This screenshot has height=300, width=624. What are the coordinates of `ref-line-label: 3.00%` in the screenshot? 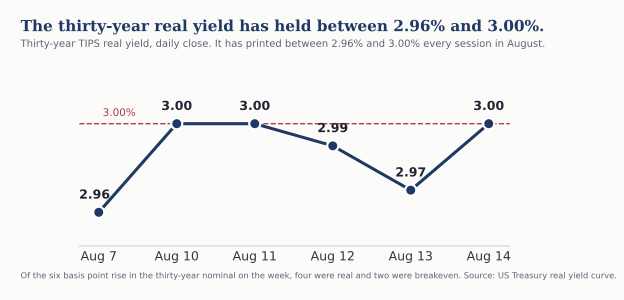 It's located at (119, 112).